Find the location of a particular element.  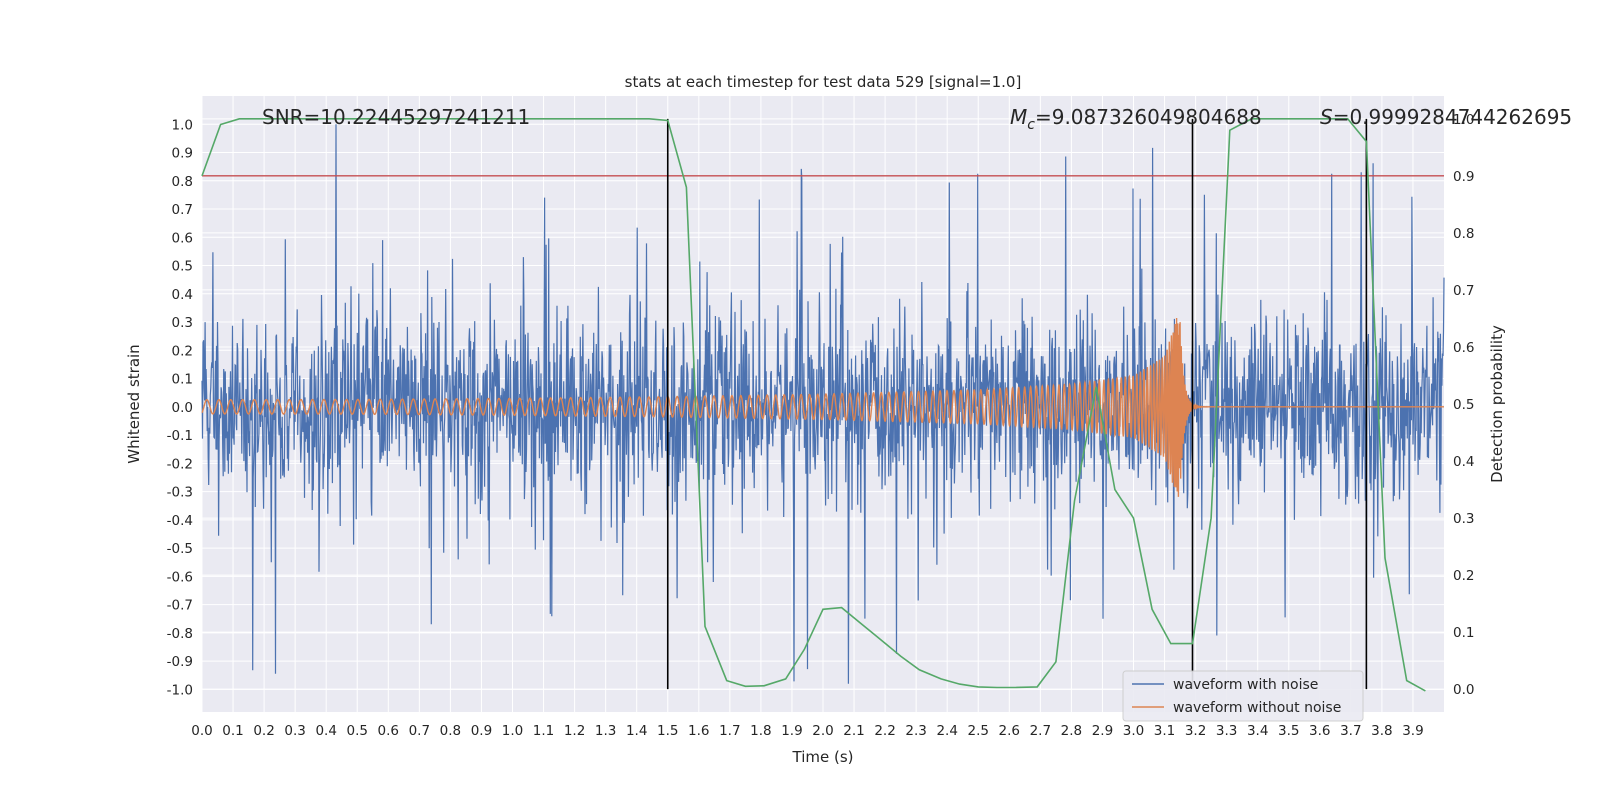

x-tick-label: 0.3 is located at coordinates (294, 731).